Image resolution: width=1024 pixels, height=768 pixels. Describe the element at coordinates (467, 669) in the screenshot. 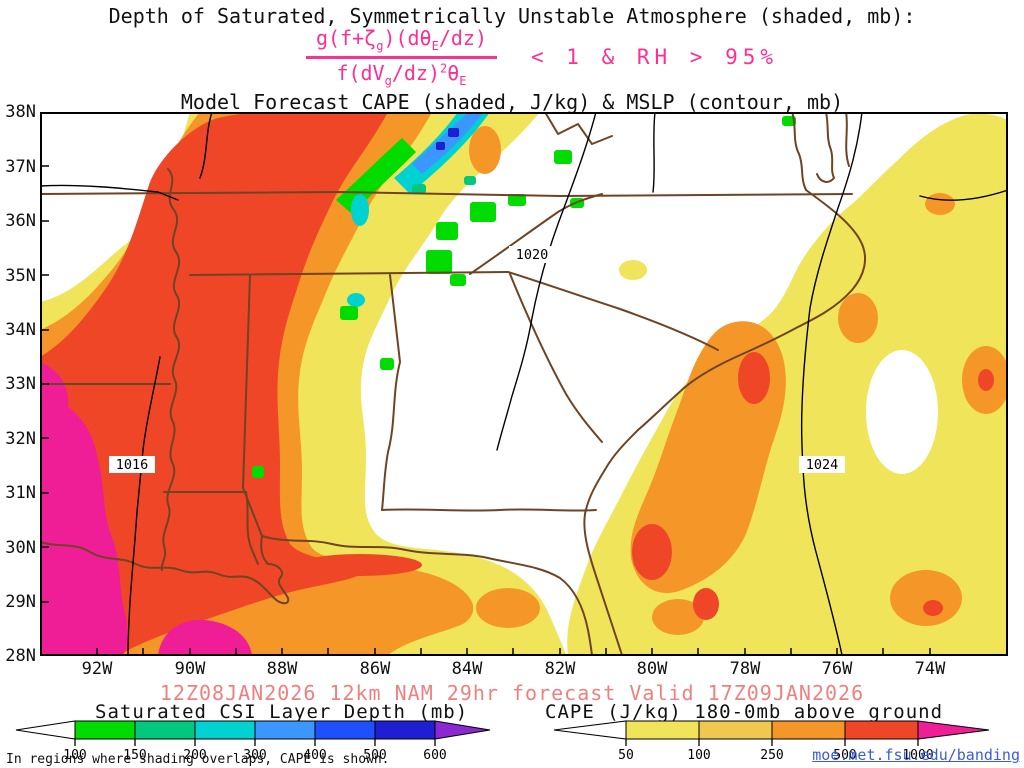

I see `lon-label: 84W` at that location.